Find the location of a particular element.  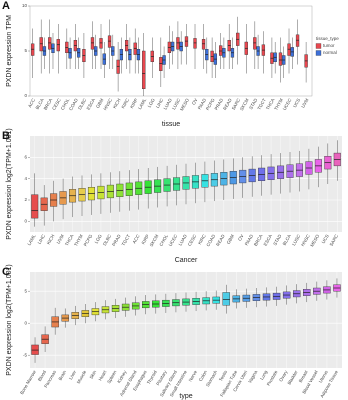

legend-key is located at coordinates (318, 46).